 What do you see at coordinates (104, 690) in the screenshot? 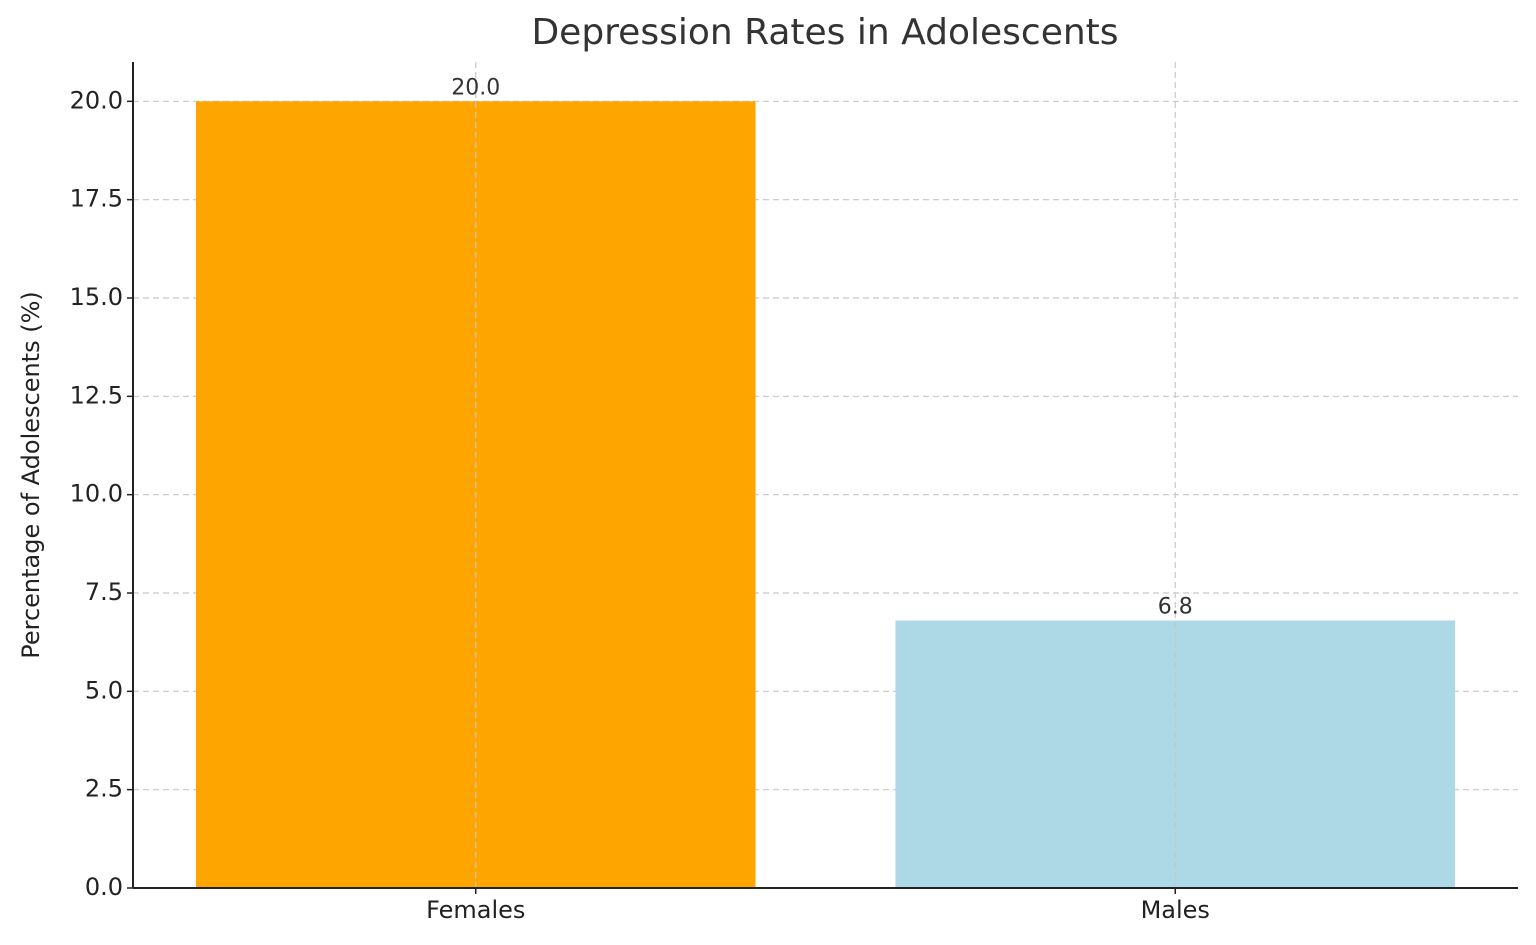
I see `y-tick-label: 5.0` at bounding box center [104, 690].